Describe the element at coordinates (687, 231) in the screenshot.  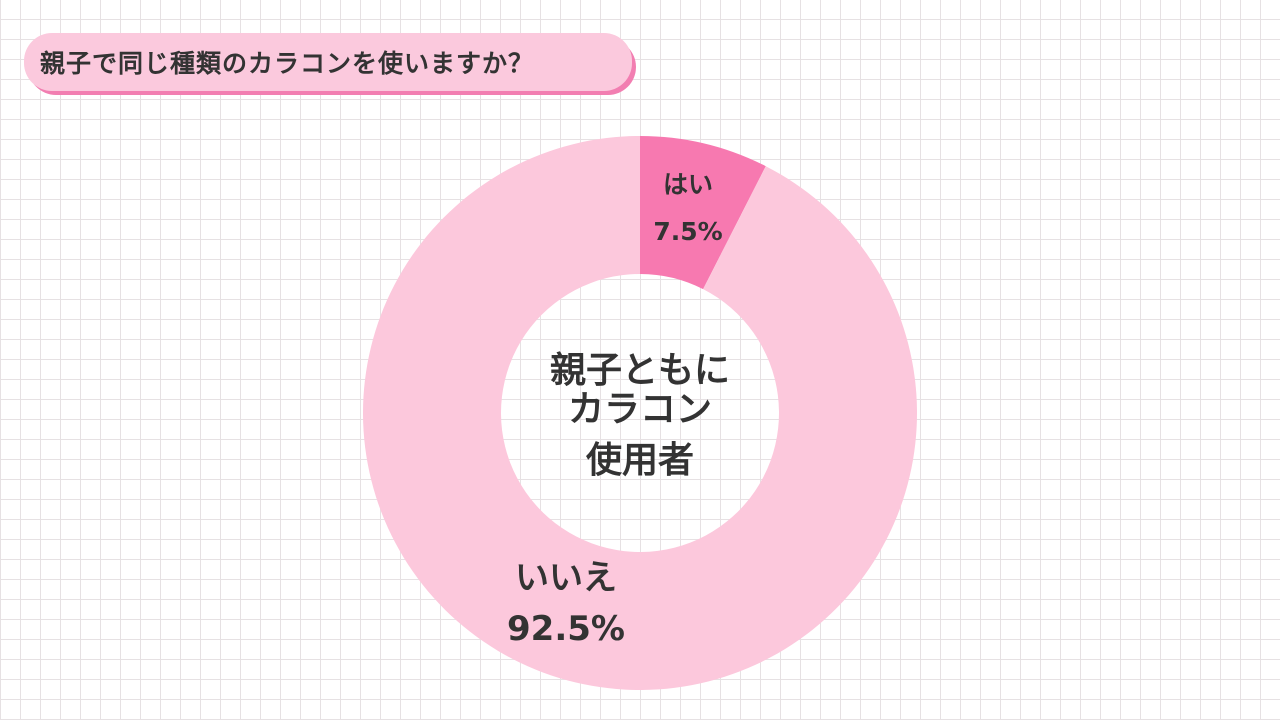
I see `slice-value-yes: 7.5%` at that location.